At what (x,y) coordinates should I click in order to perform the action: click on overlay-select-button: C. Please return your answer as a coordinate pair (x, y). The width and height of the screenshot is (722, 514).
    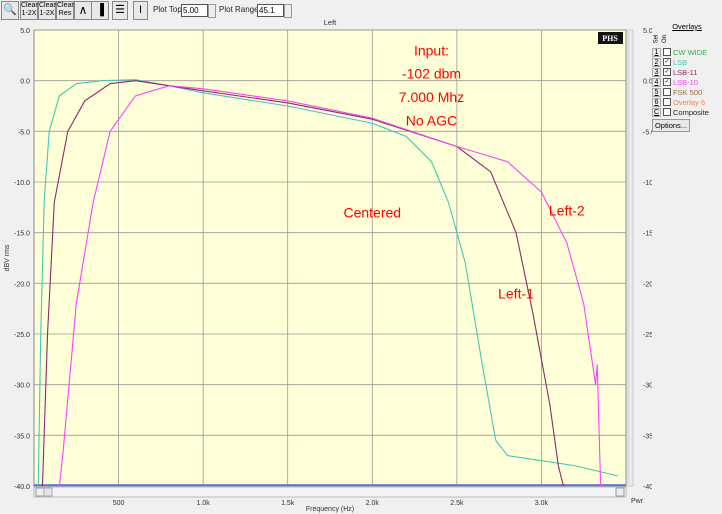
    Looking at the image, I should click on (656, 112).